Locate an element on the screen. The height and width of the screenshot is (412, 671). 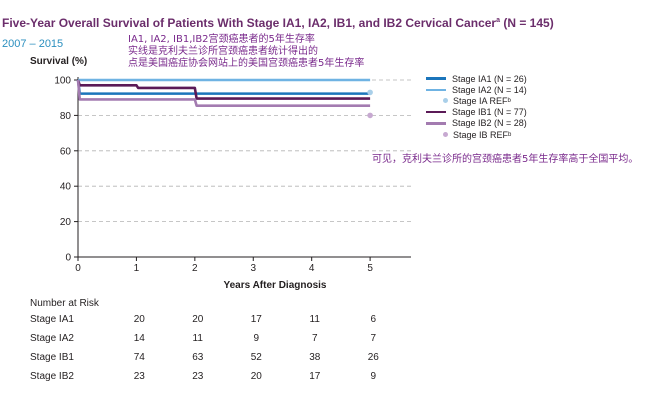
legend-item: Stage IA REF b is located at coordinates (476, 100).